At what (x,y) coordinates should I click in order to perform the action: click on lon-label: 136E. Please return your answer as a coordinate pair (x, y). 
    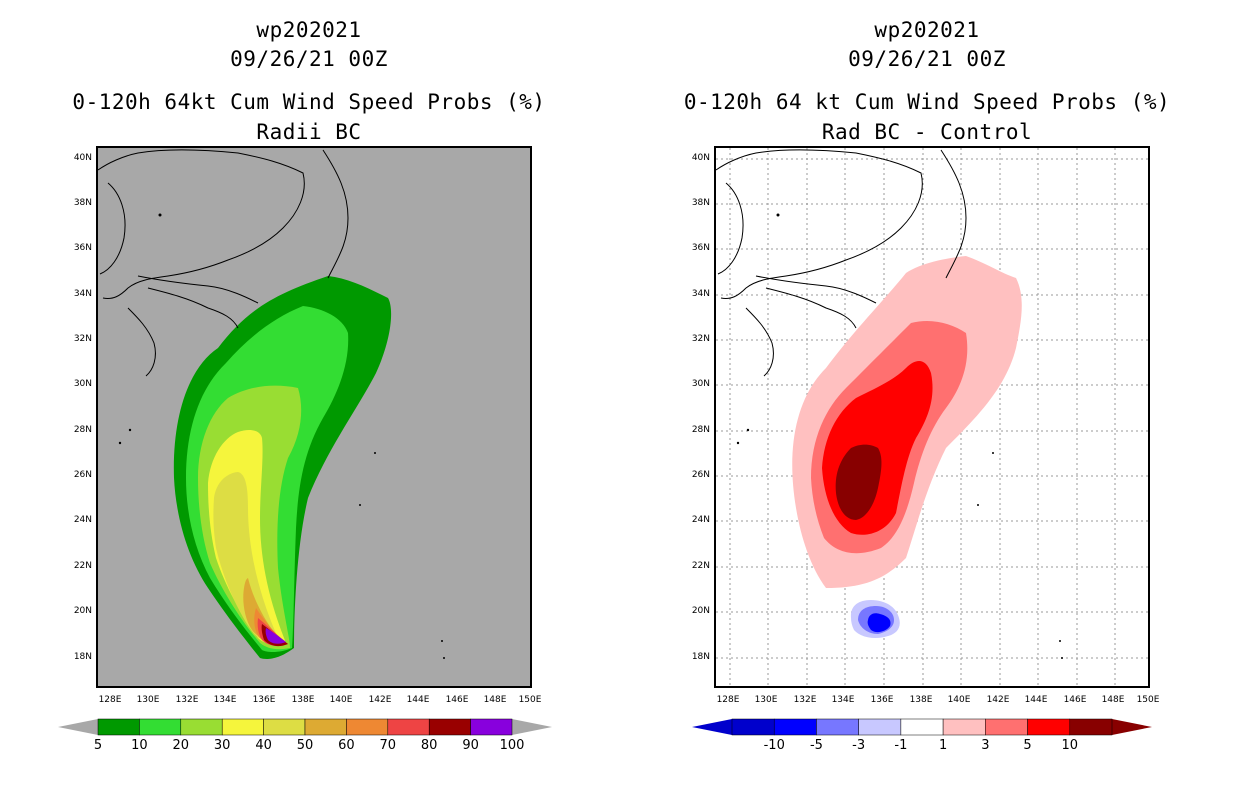
    Looking at the image, I should click on (882, 700).